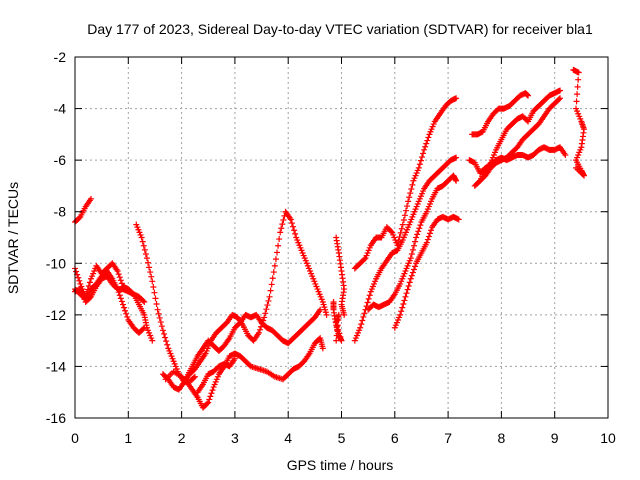 The image size is (640, 480). I want to click on x-tick-label: 8, so click(502, 438).